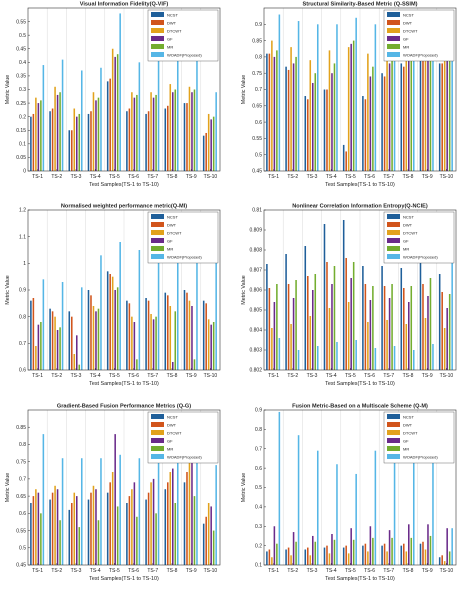 The width and height of the screenshot is (474, 590). What do you see at coordinates (410, 232) in the screenshot?
I see `legend-label: DTCWT` at bounding box center [410, 232].